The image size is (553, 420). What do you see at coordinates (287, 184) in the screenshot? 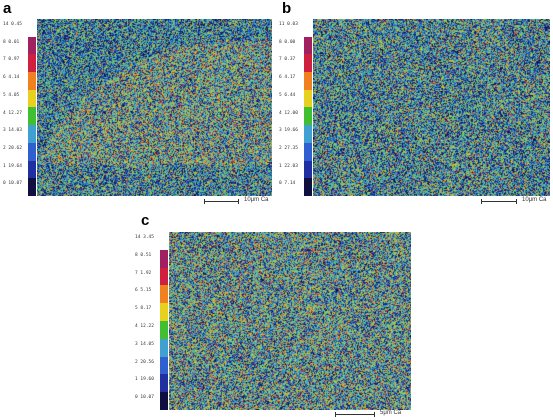
I see `legend-entry: 0 7.14` at bounding box center [287, 184].